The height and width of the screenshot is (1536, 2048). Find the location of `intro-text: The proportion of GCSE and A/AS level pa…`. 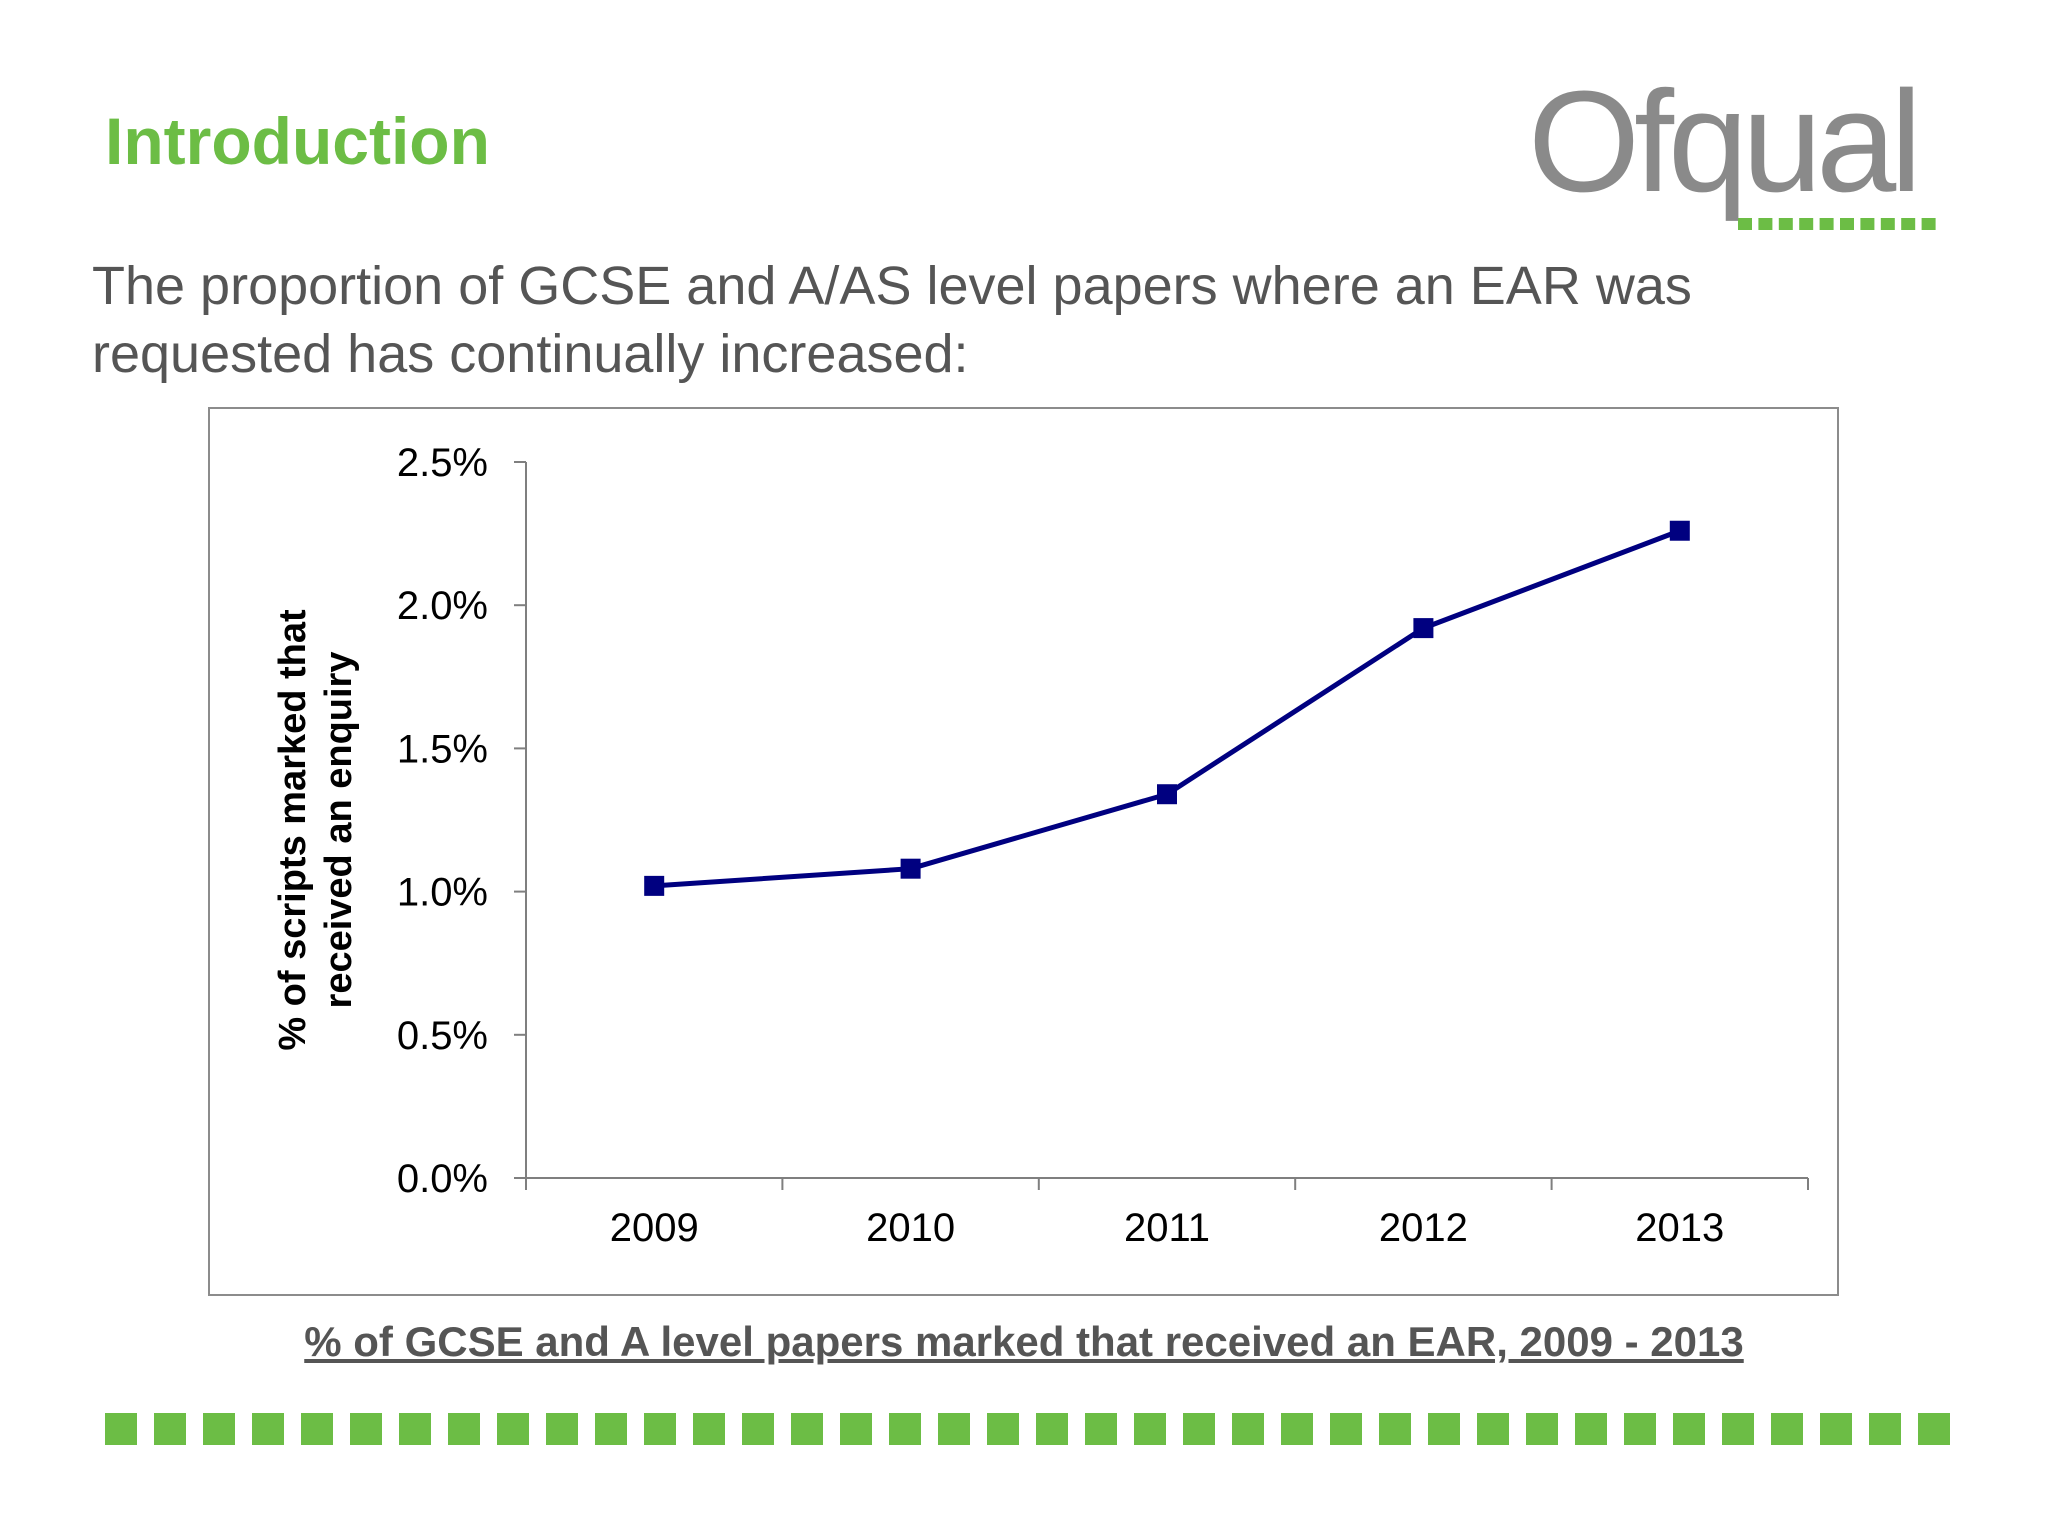

intro-text: The proportion of GCSE and A/AS level pa… is located at coordinates (892, 320).